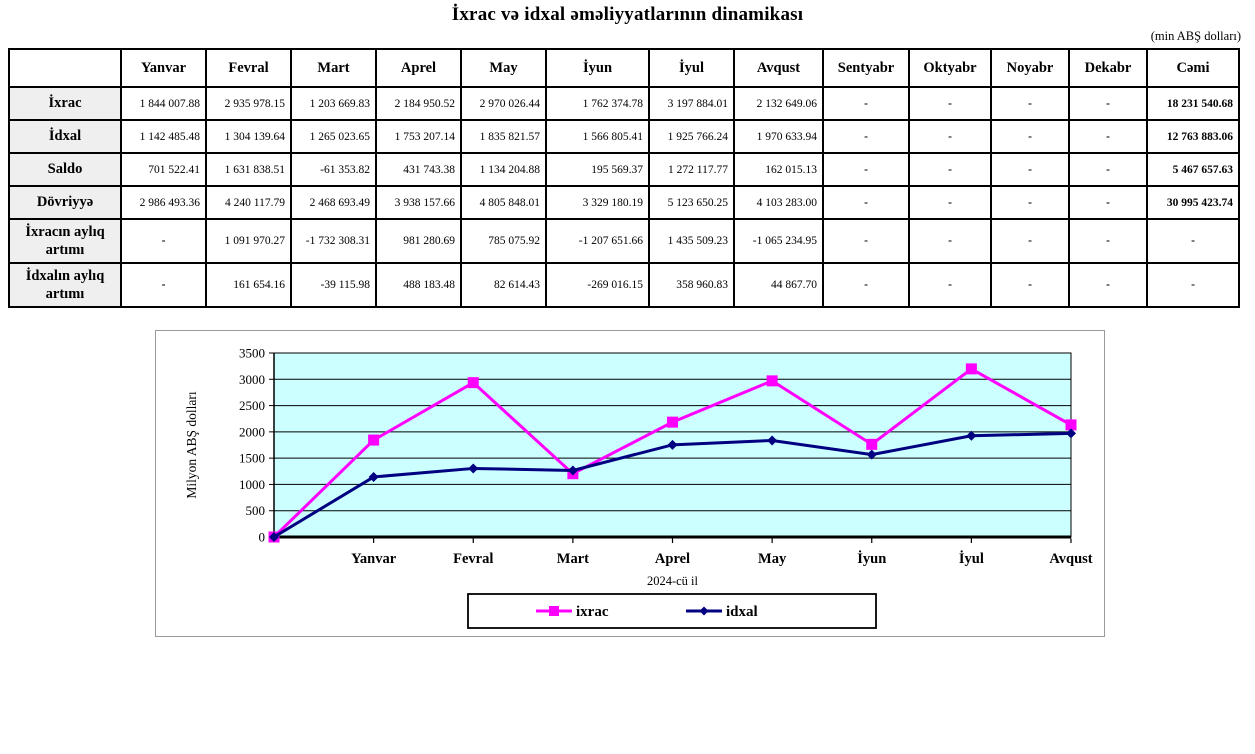 The image size is (1255, 754). What do you see at coordinates (248, 68) in the screenshot?
I see `column-header: Fevral` at bounding box center [248, 68].